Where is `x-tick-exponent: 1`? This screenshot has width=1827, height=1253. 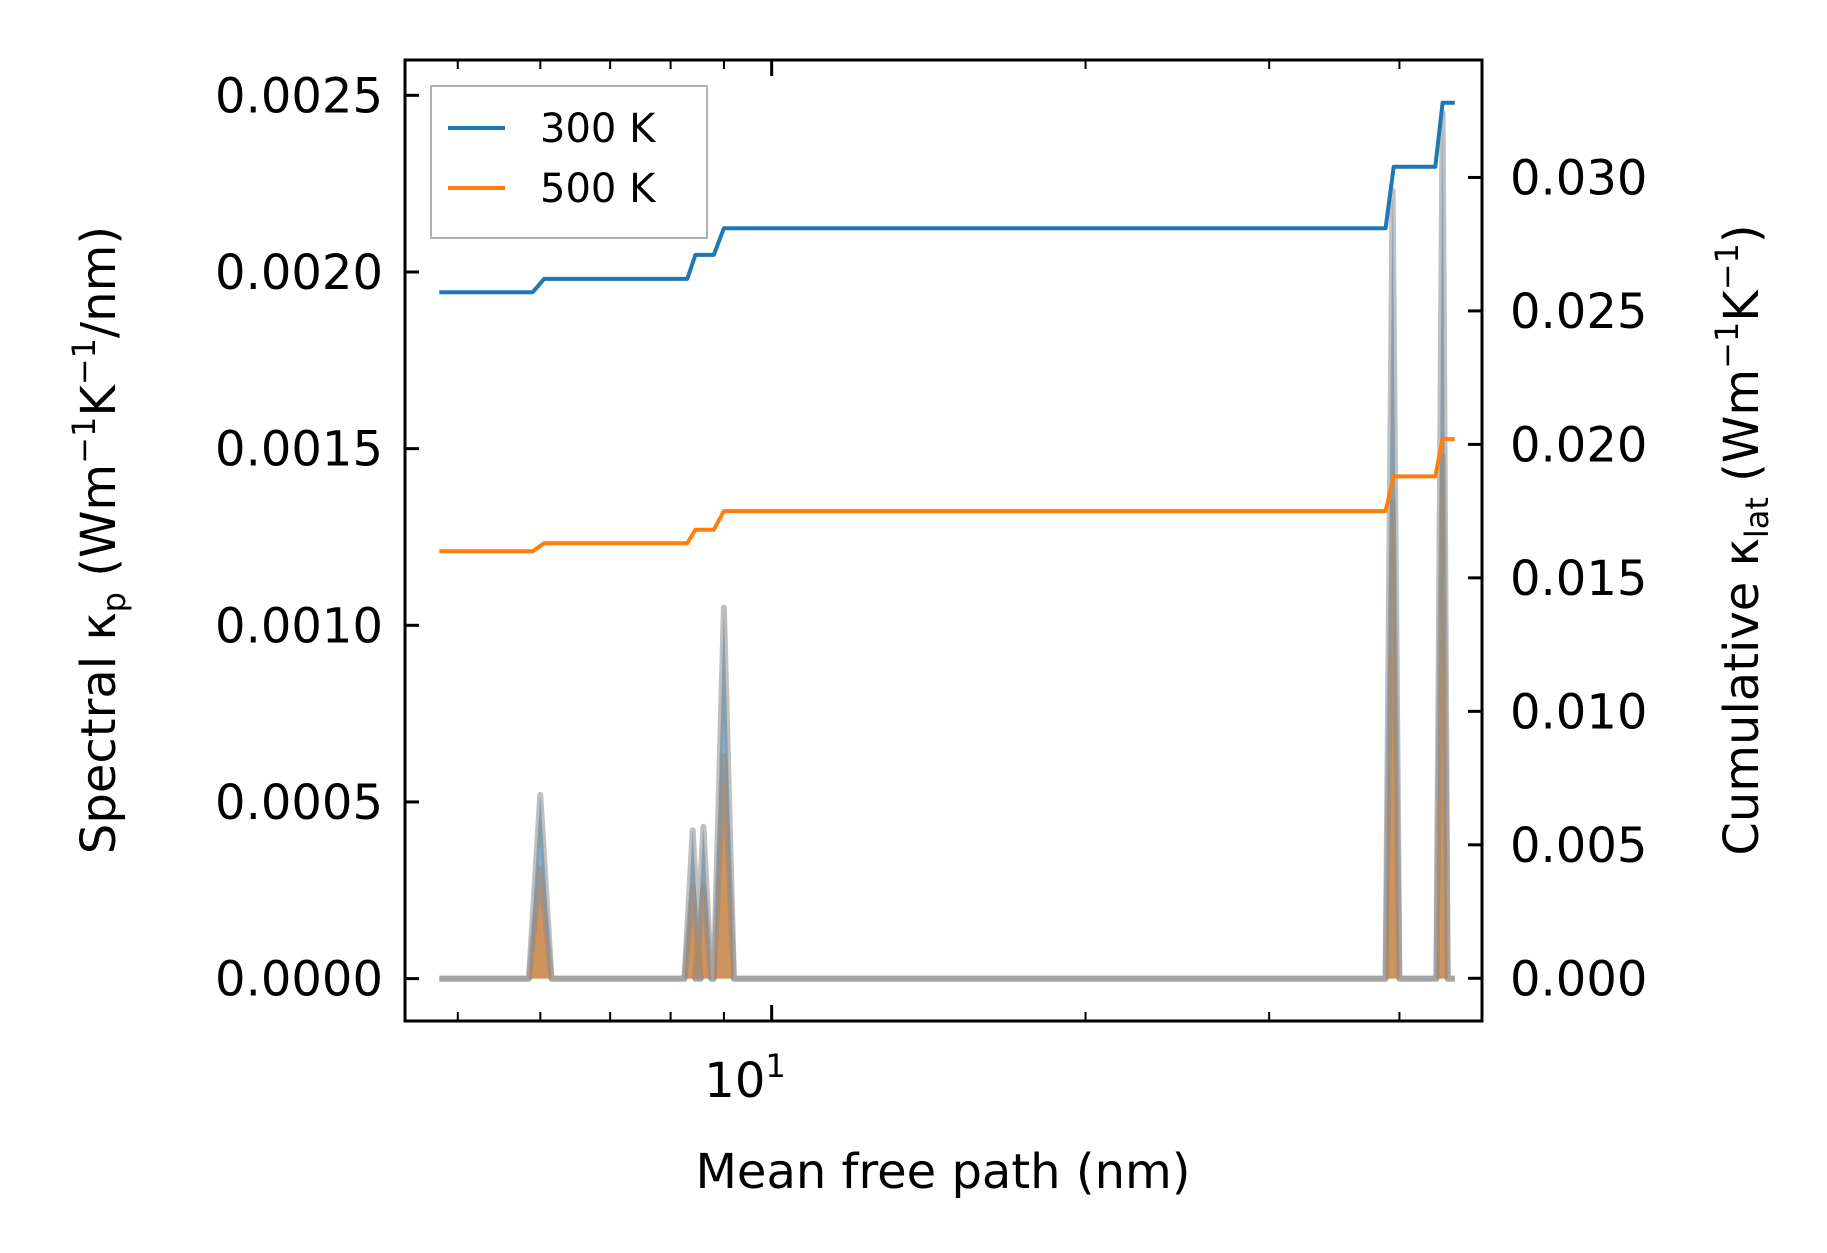 x-tick-exponent: 1 is located at coordinates (775, 1066).